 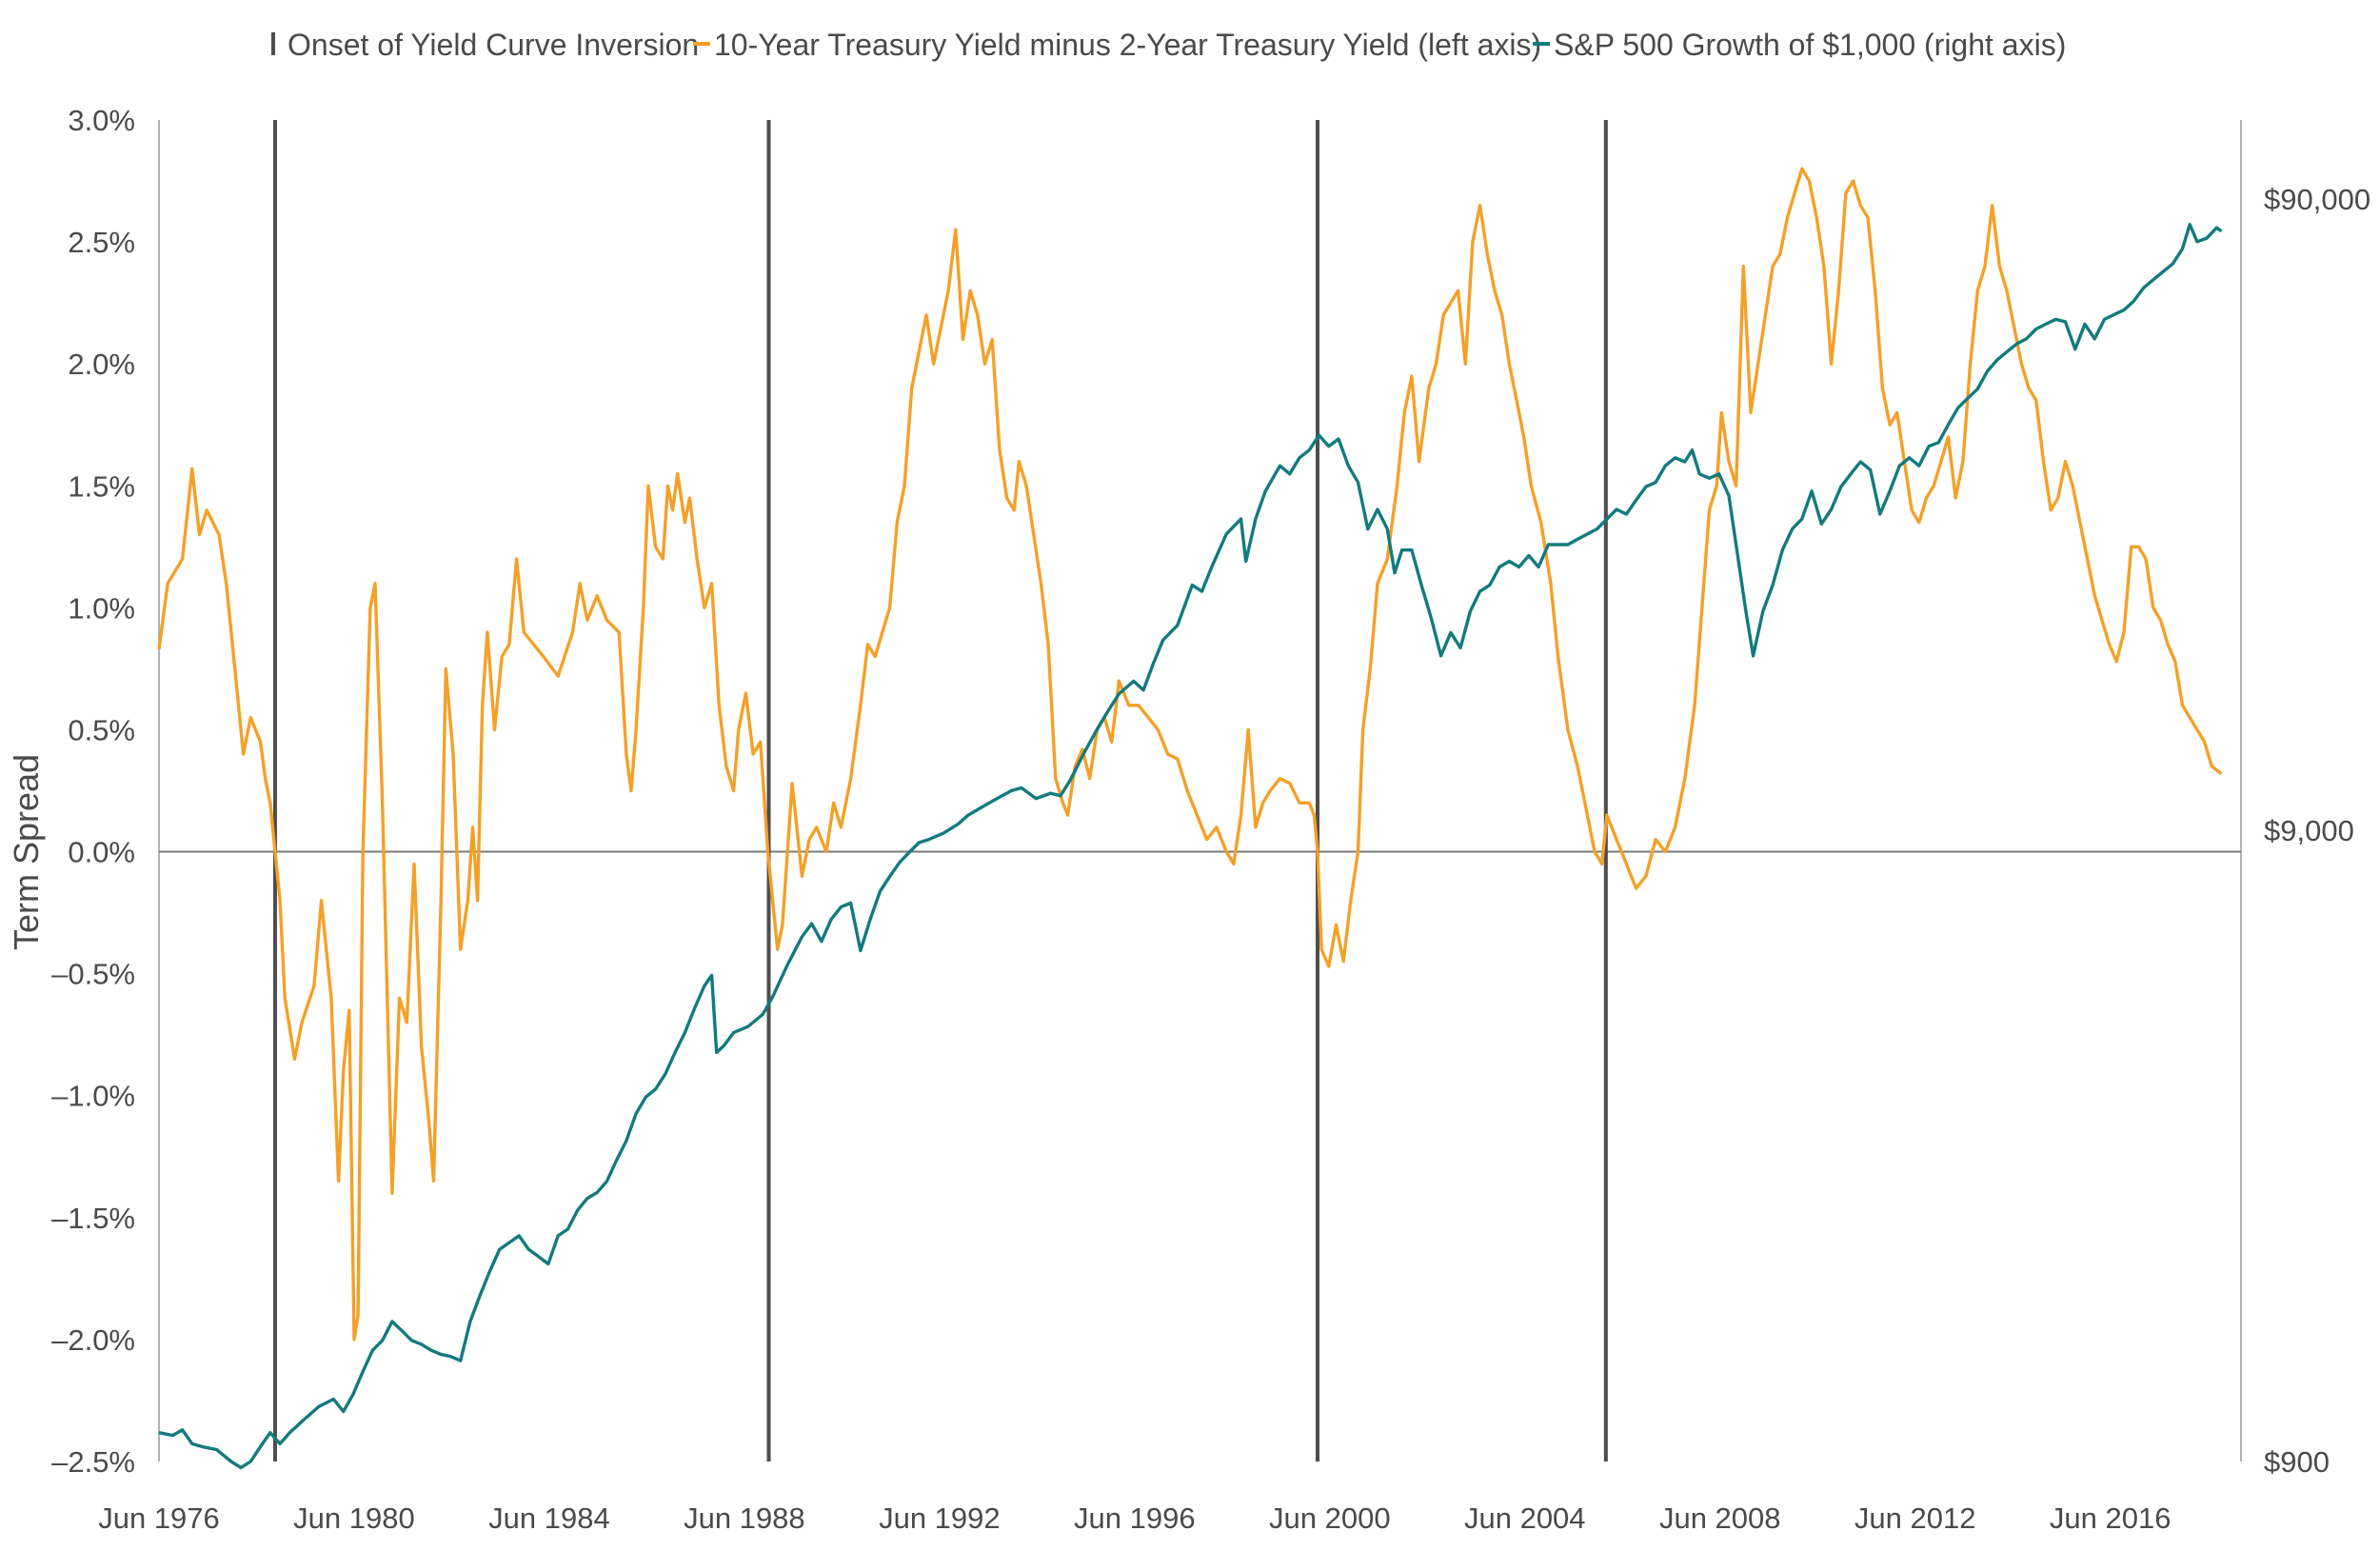 What do you see at coordinates (273, 43) in the screenshot?
I see `legend-marker-inversion` at bounding box center [273, 43].